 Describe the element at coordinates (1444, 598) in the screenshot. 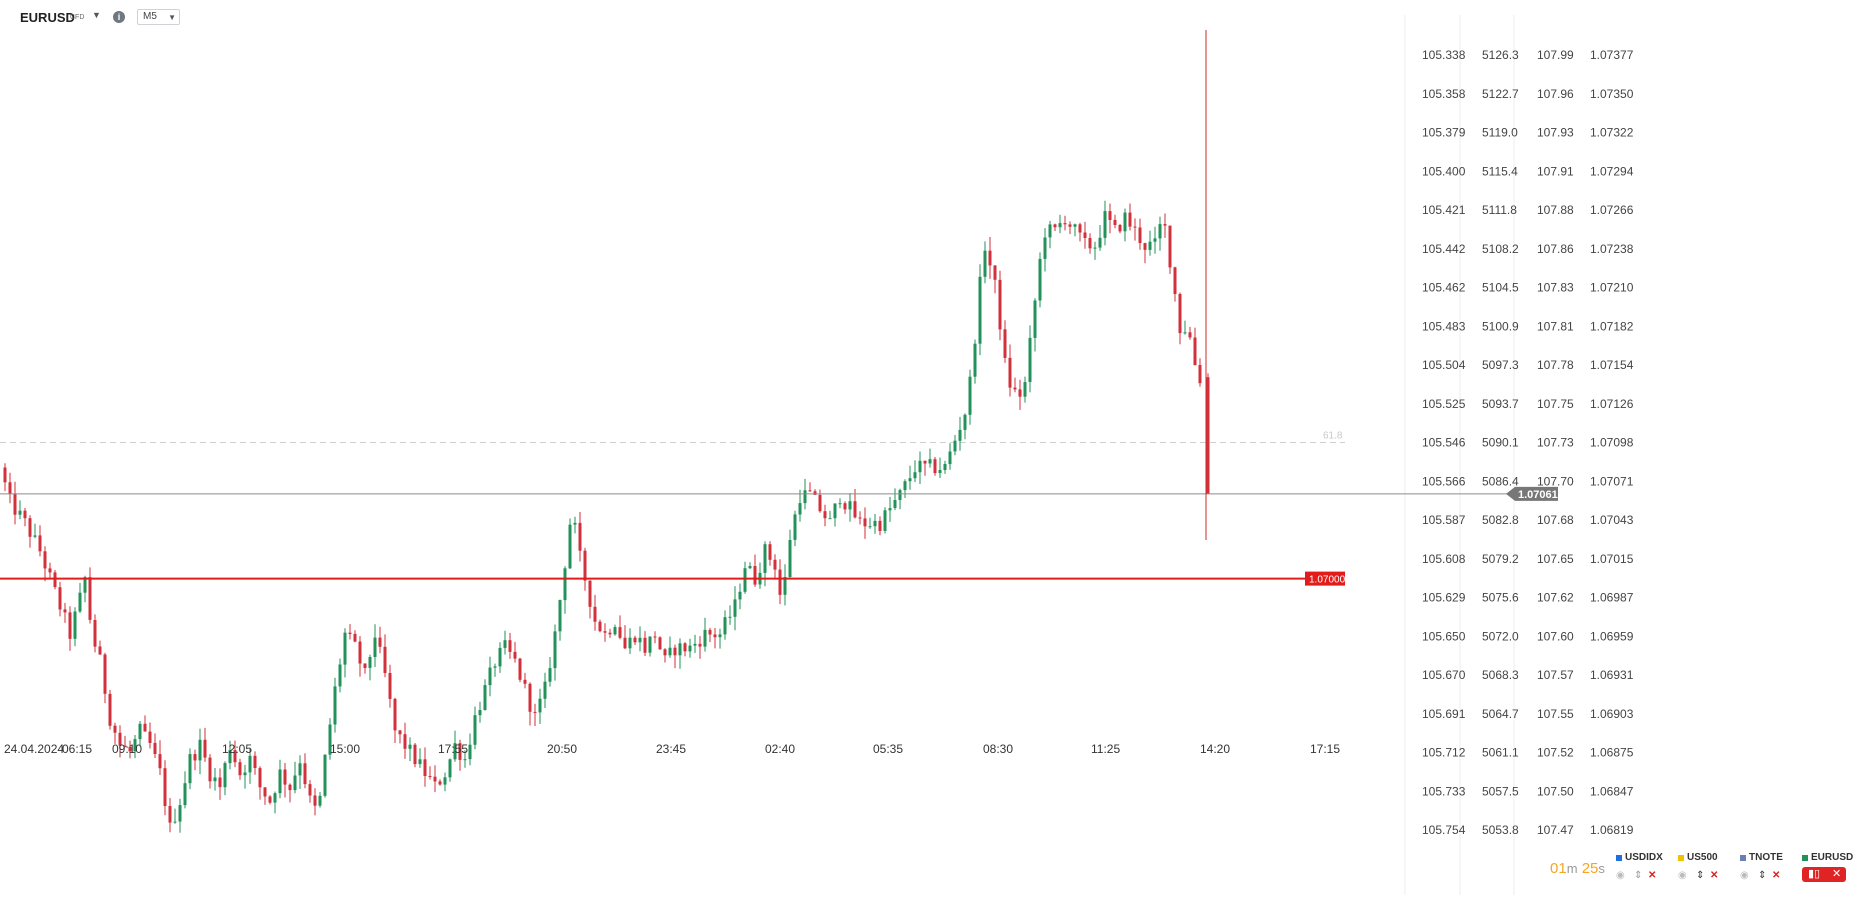

I see `axis-tick-label: 105.629` at that location.